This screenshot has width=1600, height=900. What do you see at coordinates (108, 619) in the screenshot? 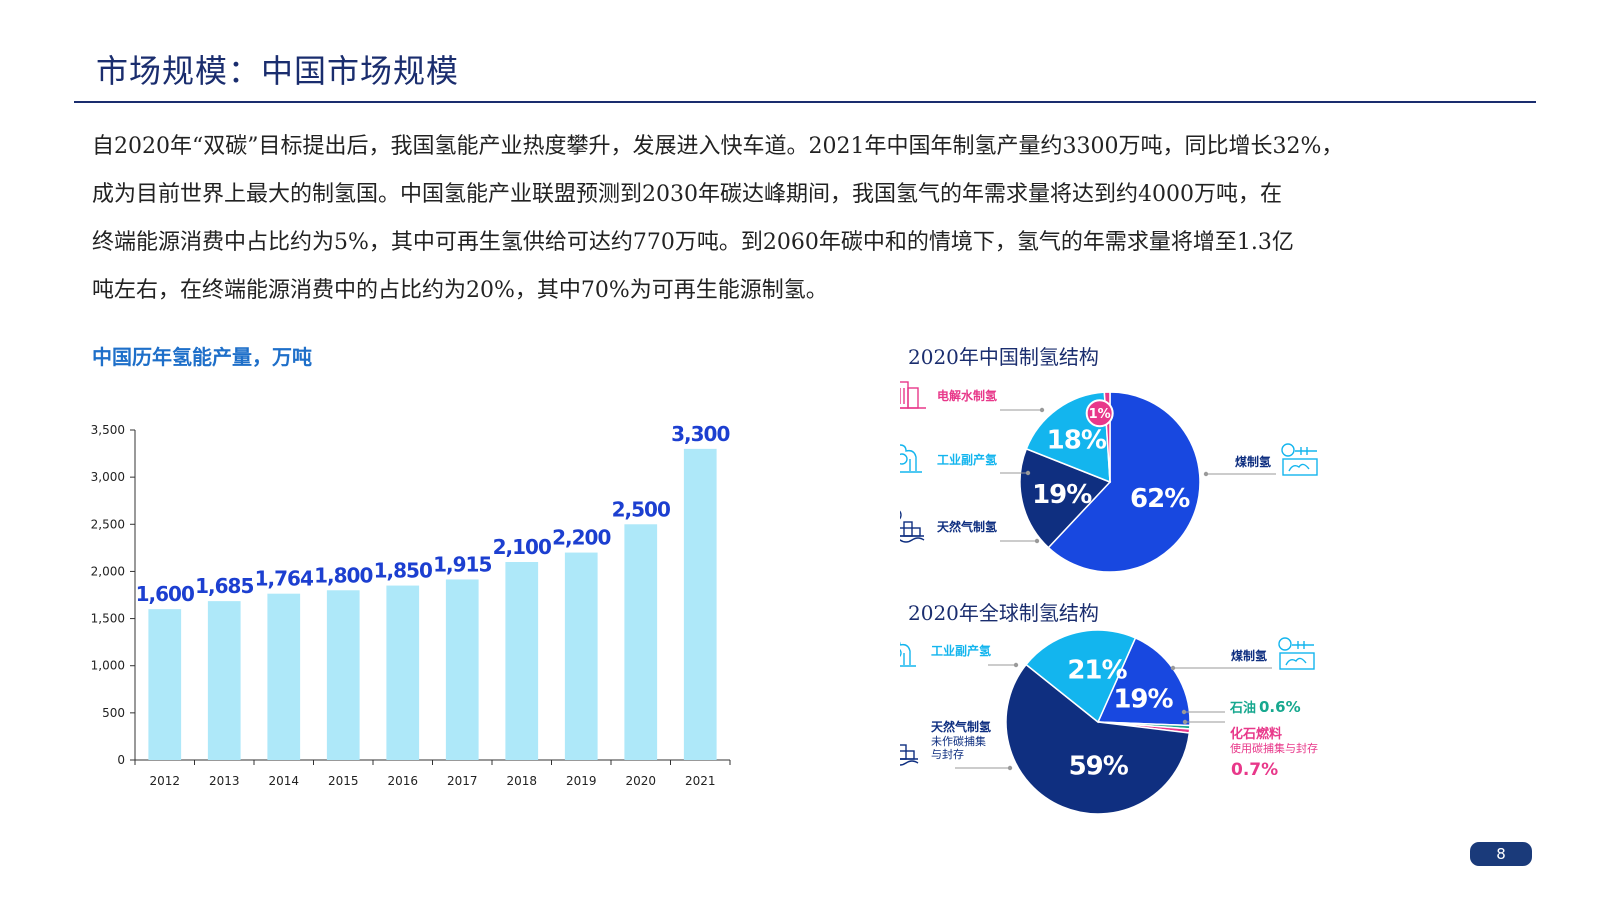
I see `y-tick-label: 1,500` at bounding box center [108, 619].